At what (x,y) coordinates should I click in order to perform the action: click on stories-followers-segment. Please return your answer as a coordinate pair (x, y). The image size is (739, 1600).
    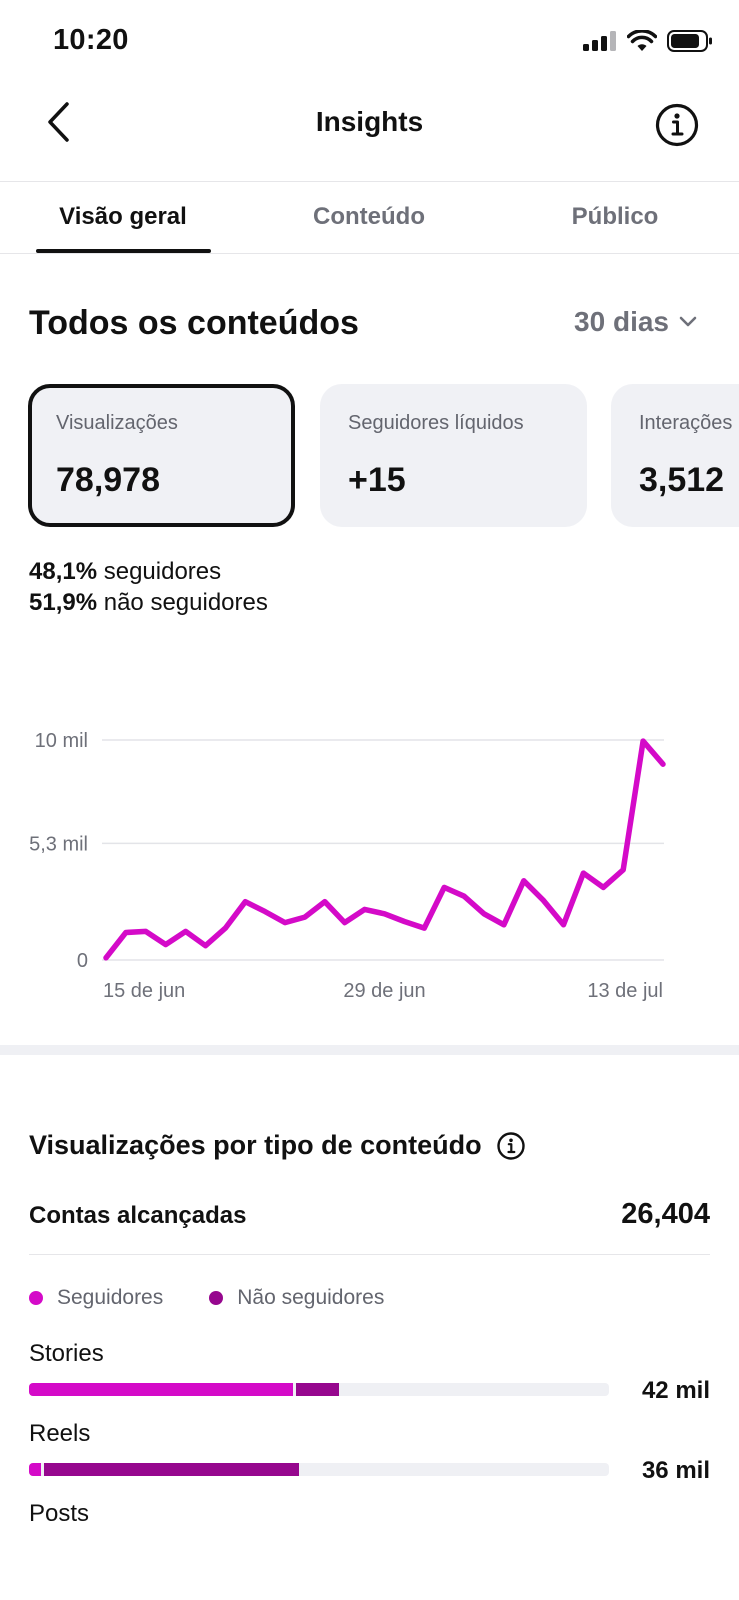
    Looking at the image, I should click on (161, 1389).